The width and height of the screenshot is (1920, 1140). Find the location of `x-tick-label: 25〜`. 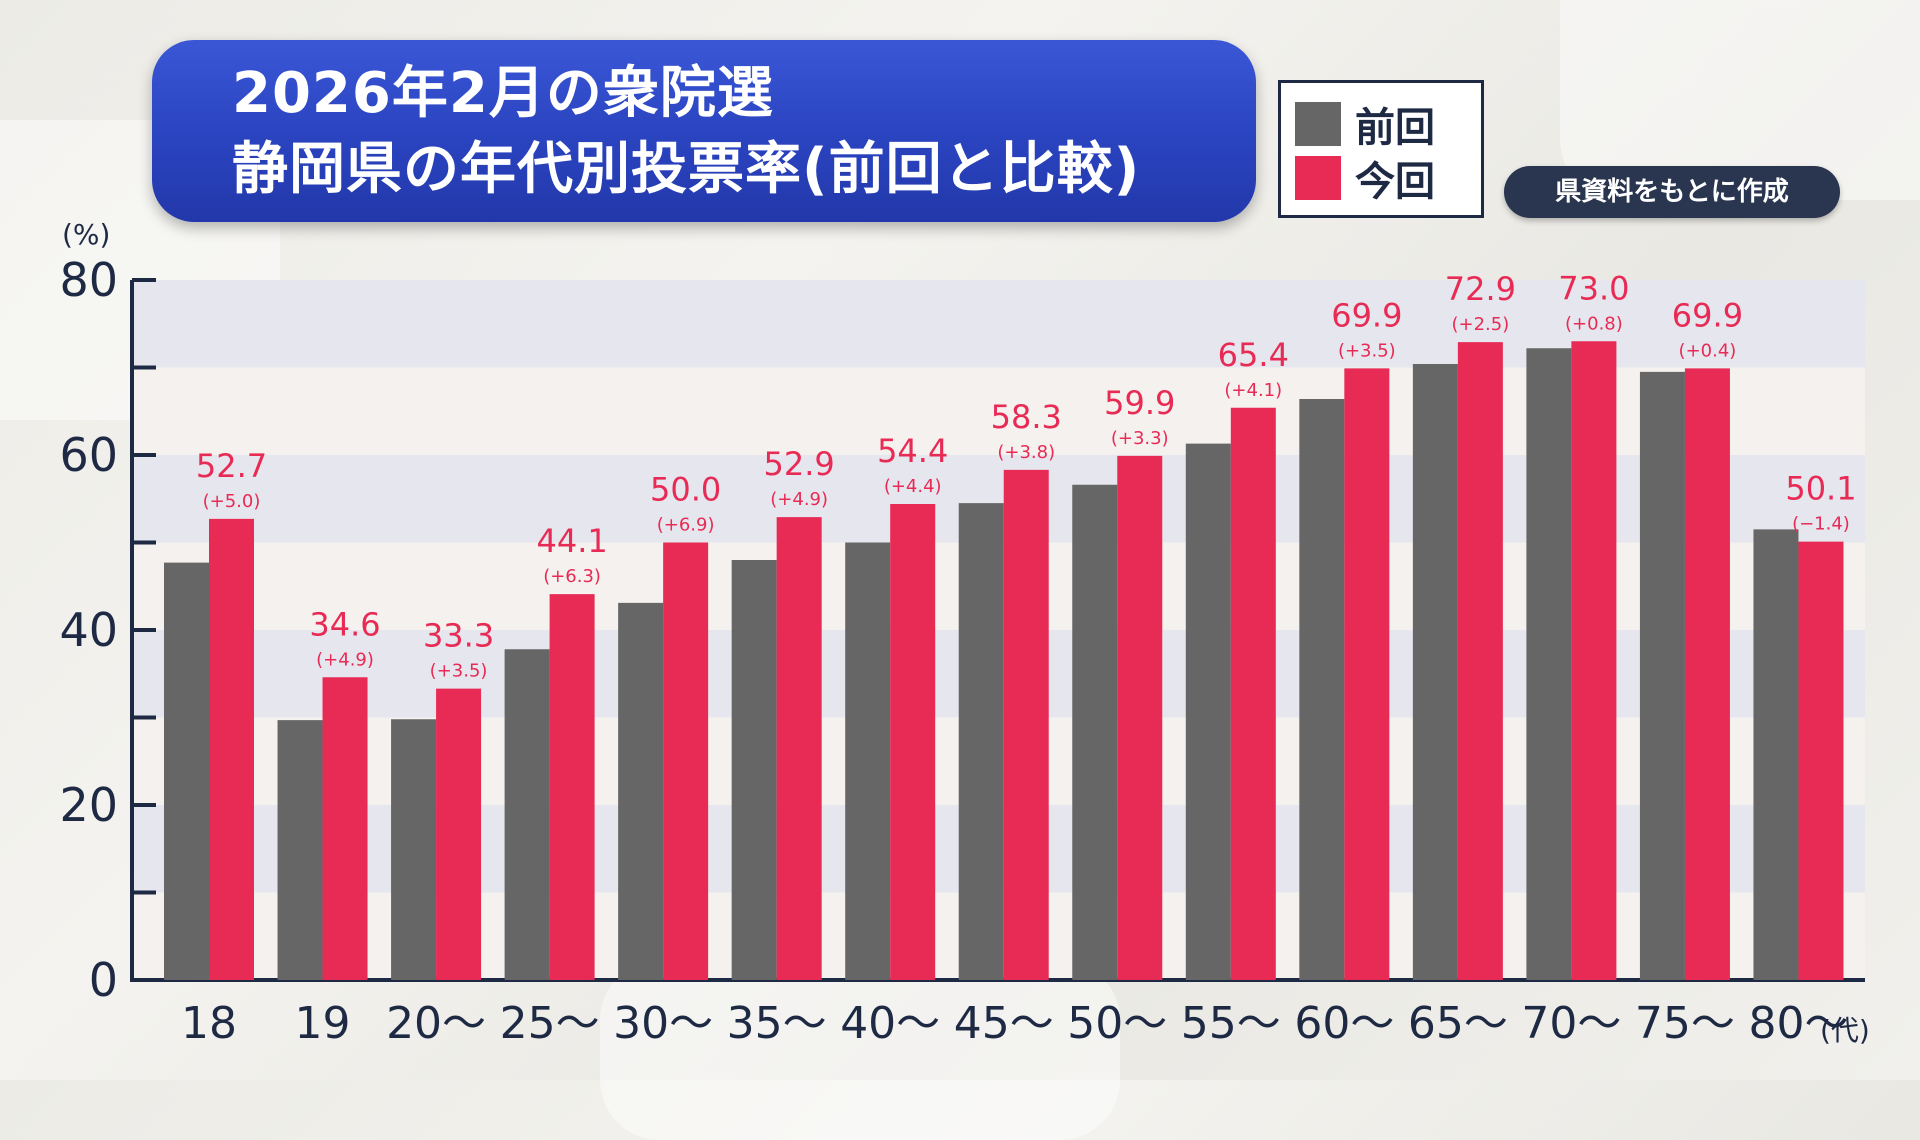

x-tick-label: 25〜 is located at coordinates (550, 1023).